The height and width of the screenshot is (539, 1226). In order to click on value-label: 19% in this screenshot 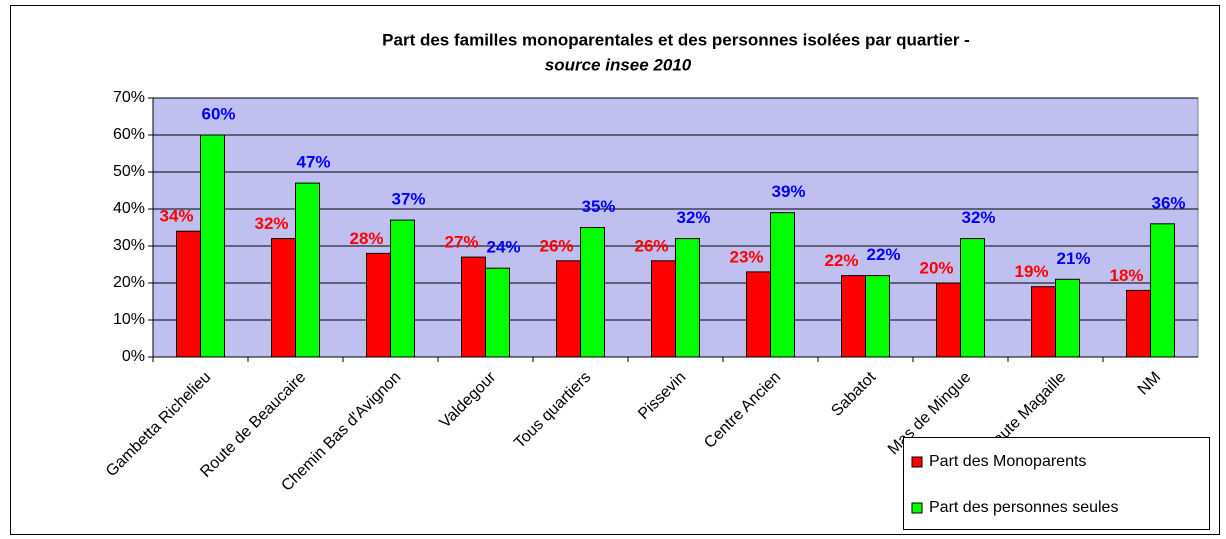, I will do `click(1031, 271)`.